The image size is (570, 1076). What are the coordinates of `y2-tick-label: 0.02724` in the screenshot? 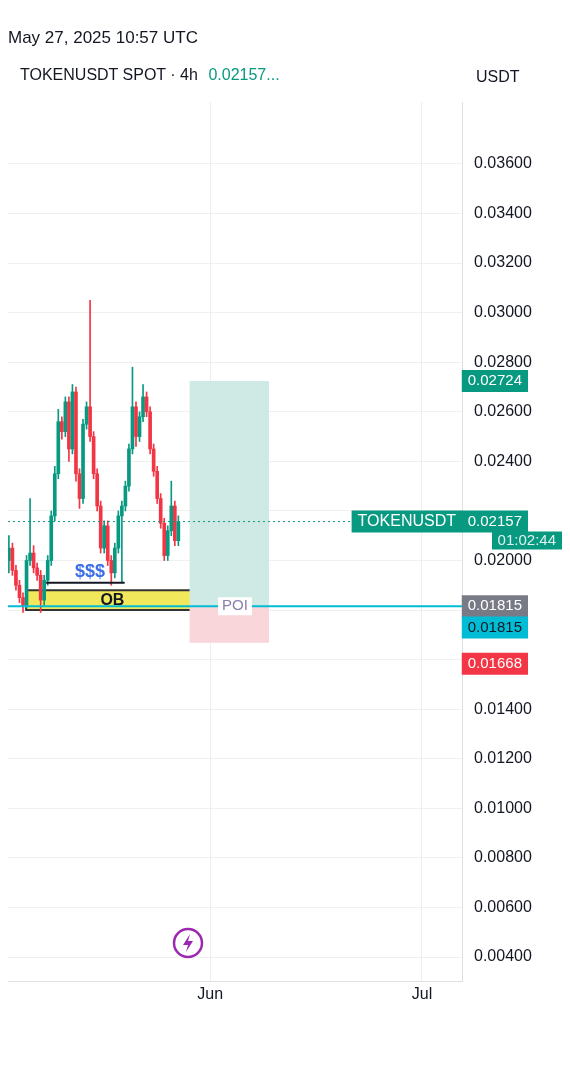 It's located at (494, 380).